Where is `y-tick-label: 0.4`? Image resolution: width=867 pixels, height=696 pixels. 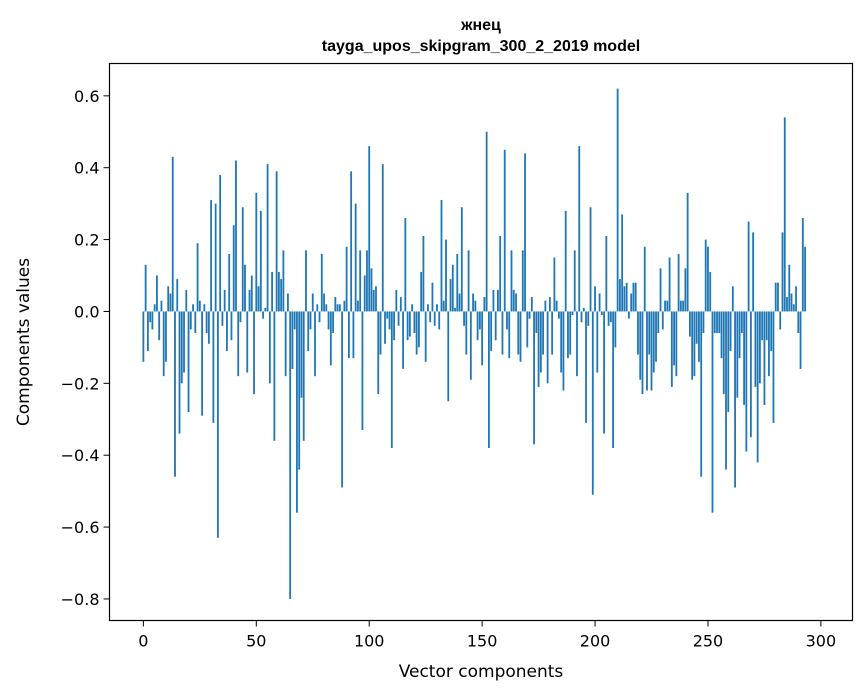
y-tick-label: 0.4 is located at coordinates (86, 168).